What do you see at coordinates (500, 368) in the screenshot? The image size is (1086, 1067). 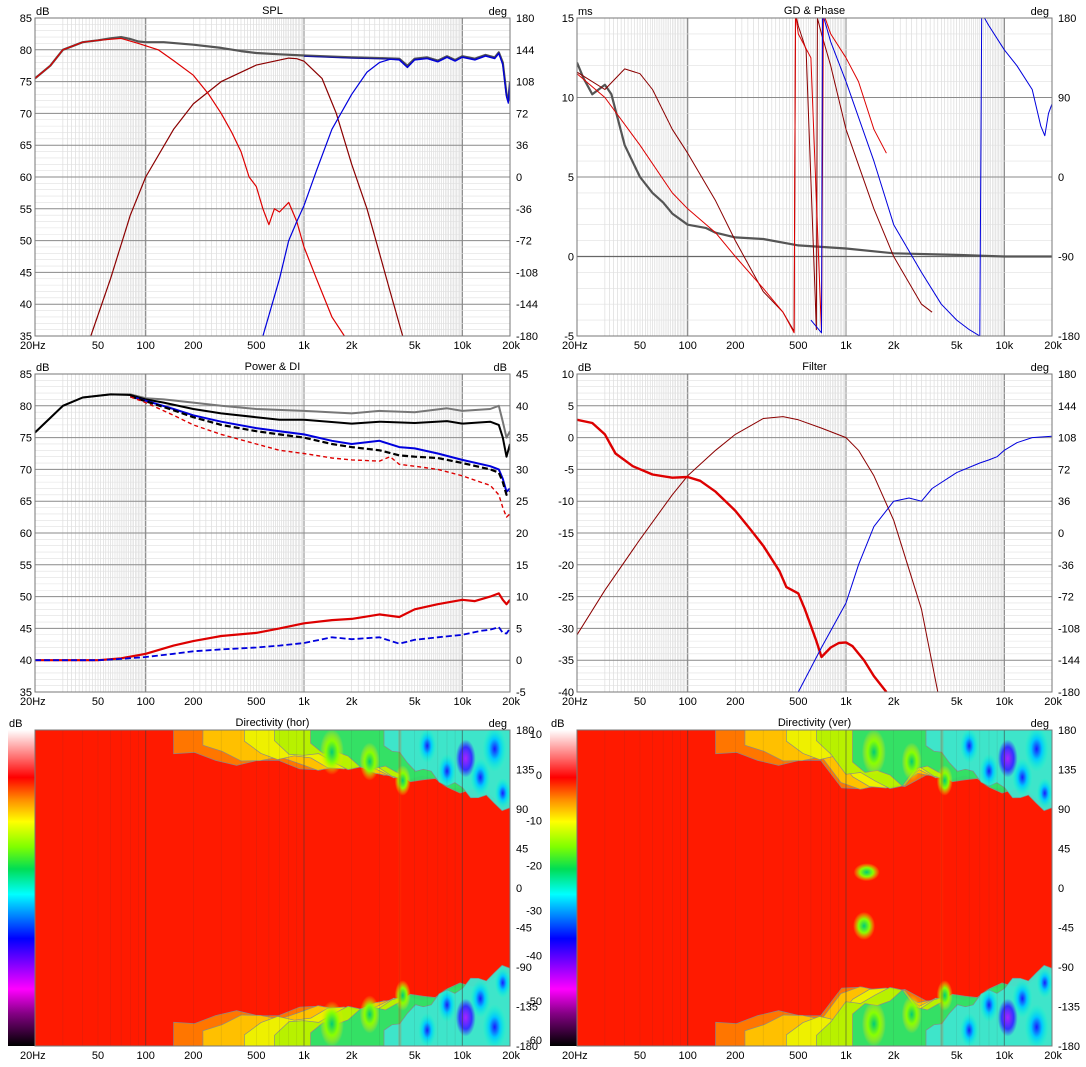 I see `y-axis-unit-right: dB` at bounding box center [500, 368].